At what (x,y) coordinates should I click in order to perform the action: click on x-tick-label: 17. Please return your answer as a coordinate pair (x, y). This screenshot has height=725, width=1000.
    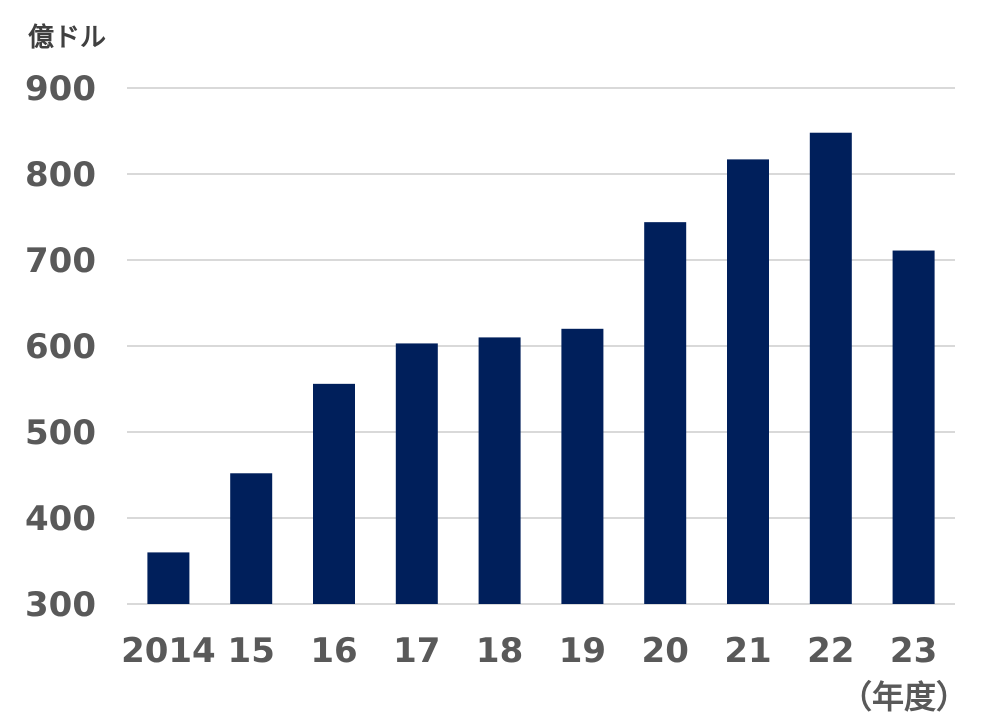
    Looking at the image, I should click on (416, 651).